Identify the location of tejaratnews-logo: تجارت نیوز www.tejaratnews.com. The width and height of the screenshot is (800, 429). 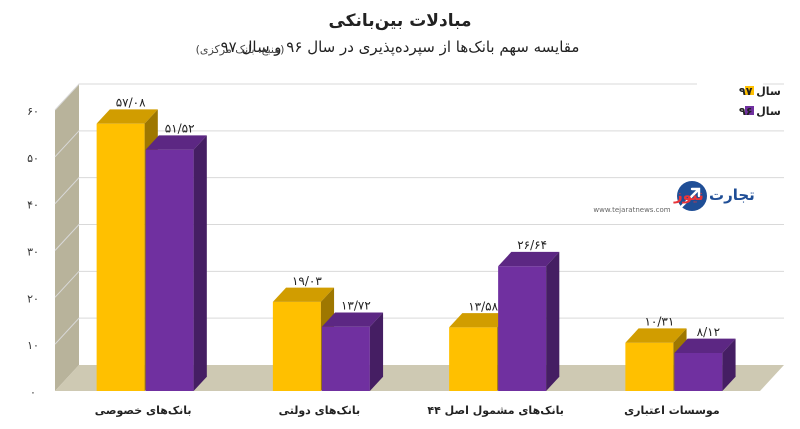
(674, 197).